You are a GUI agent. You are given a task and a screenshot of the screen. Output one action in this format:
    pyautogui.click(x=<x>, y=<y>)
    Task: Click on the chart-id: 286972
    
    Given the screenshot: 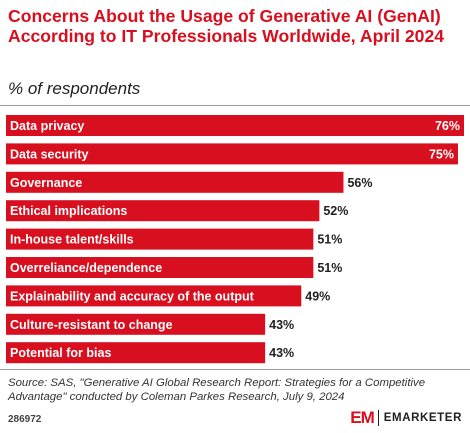 What is the action you would take?
    pyautogui.click(x=25, y=419)
    